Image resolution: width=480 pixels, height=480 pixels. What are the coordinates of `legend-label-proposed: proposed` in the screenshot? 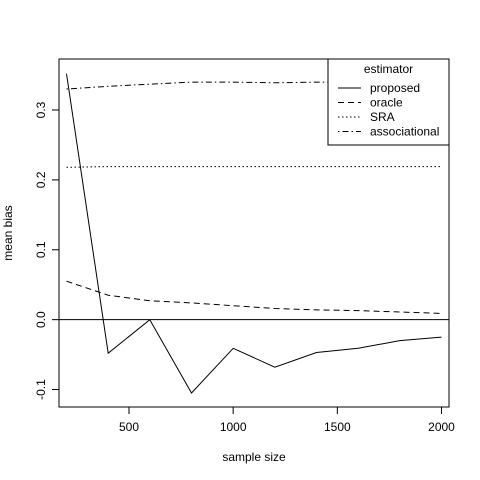 It's located at (395, 88).